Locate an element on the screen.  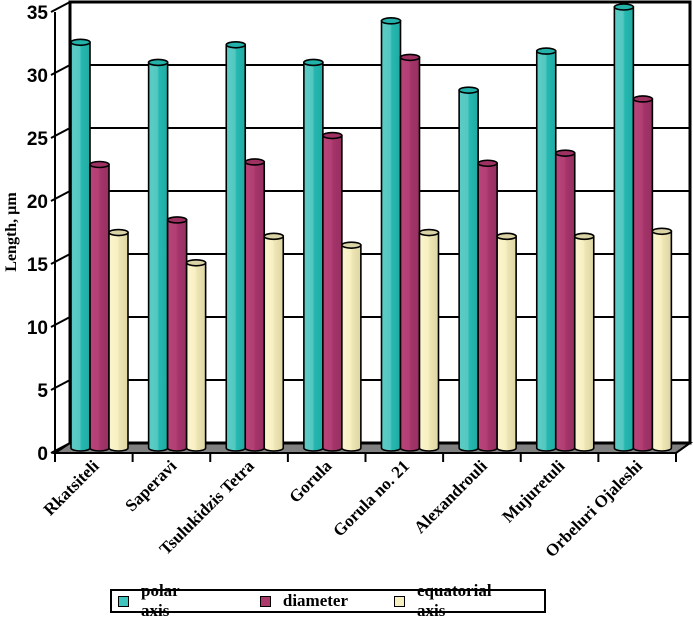
legend-item-equatorial-axis: equatorial axis is located at coordinates (459, 601).